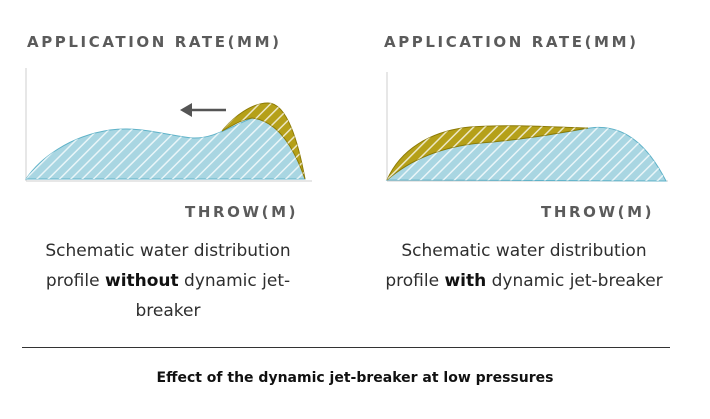 The width and height of the screenshot is (710, 419). What do you see at coordinates (203, 110) in the screenshot?
I see `left-arrow-icon` at bounding box center [203, 110].